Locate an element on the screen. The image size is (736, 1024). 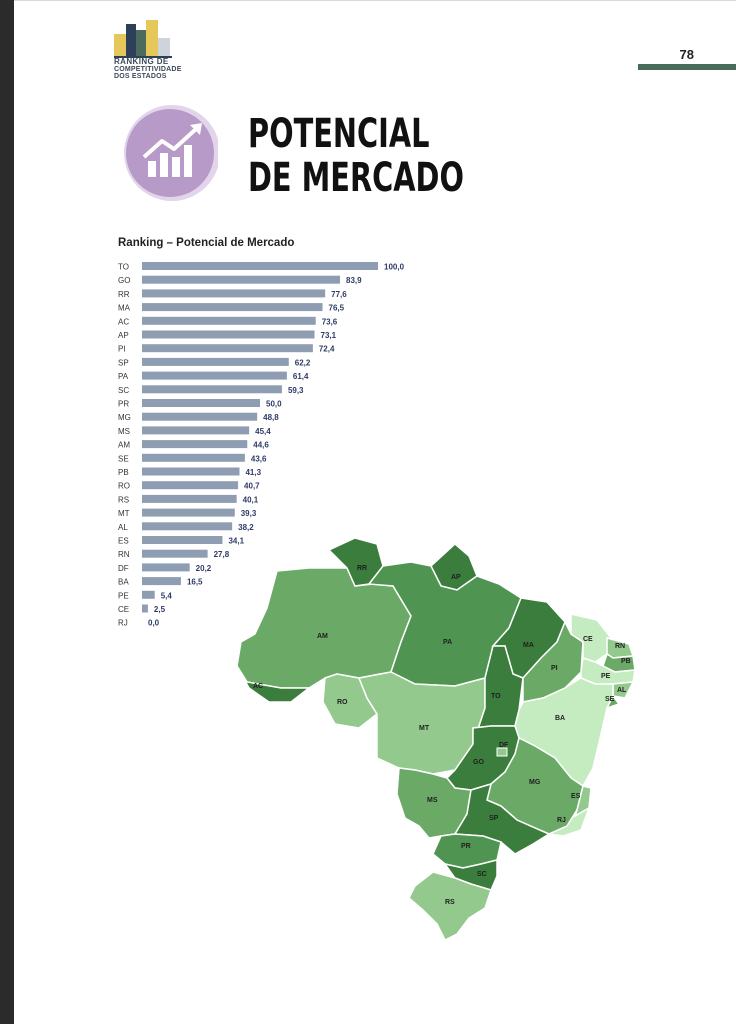
category-label-ac: AC is located at coordinates (123, 321).